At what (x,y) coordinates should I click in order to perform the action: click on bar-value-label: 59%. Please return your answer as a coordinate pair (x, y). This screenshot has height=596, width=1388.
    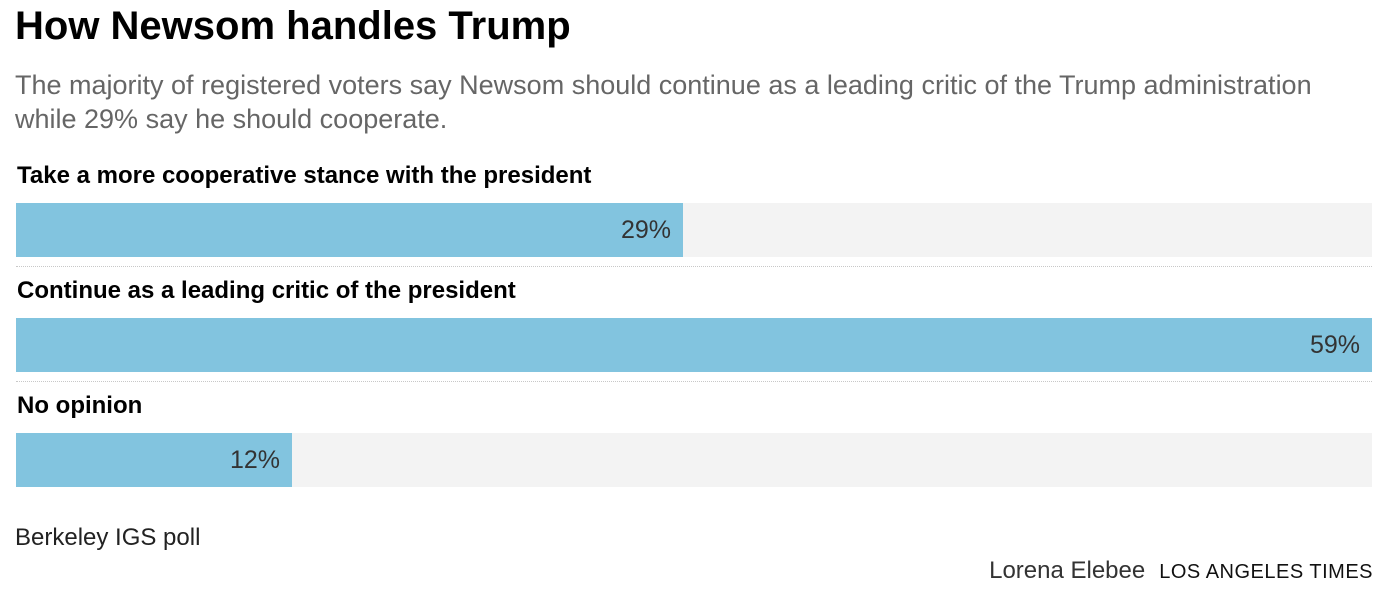
    Looking at the image, I should click on (1334, 345).